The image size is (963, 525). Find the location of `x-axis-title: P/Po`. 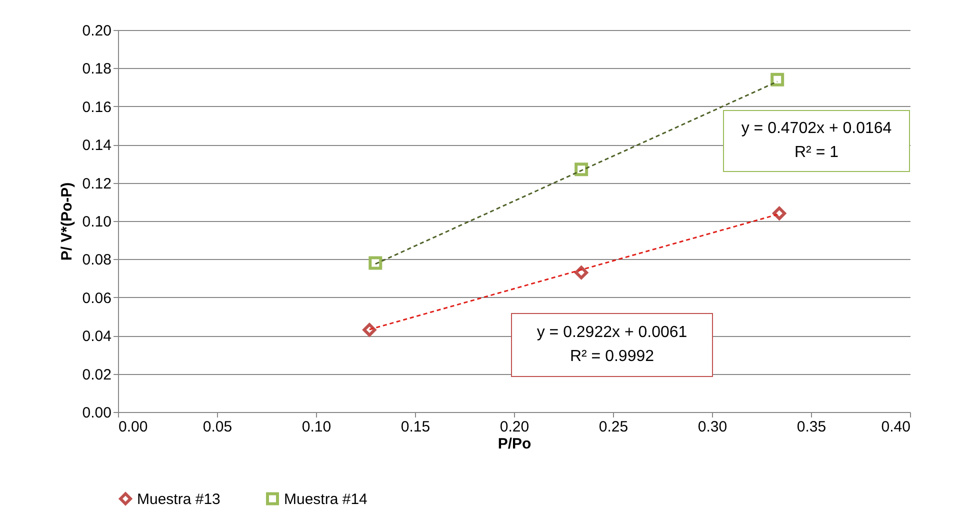

x-axis-title: P/Po is located at coordinates (515, 444).